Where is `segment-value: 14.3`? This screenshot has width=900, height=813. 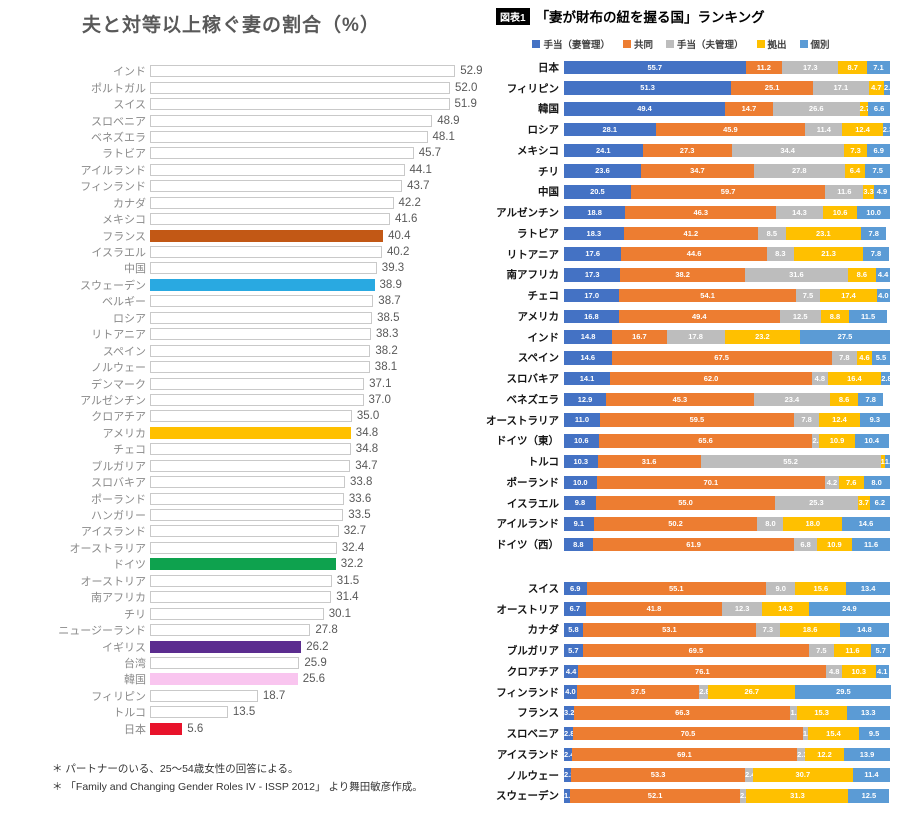
segment-value: 14.3 is located at coordinates (785, 609).